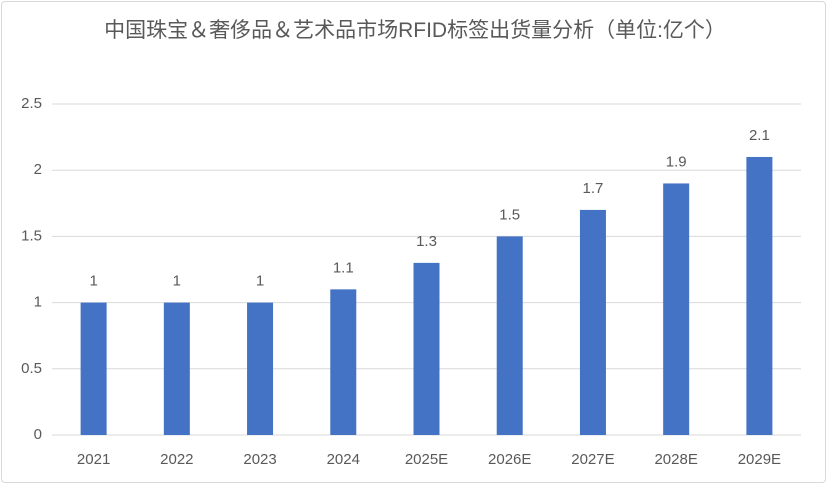 The image size is (829, 486). I want to click on value-label: 1.5, so click(509, 214).